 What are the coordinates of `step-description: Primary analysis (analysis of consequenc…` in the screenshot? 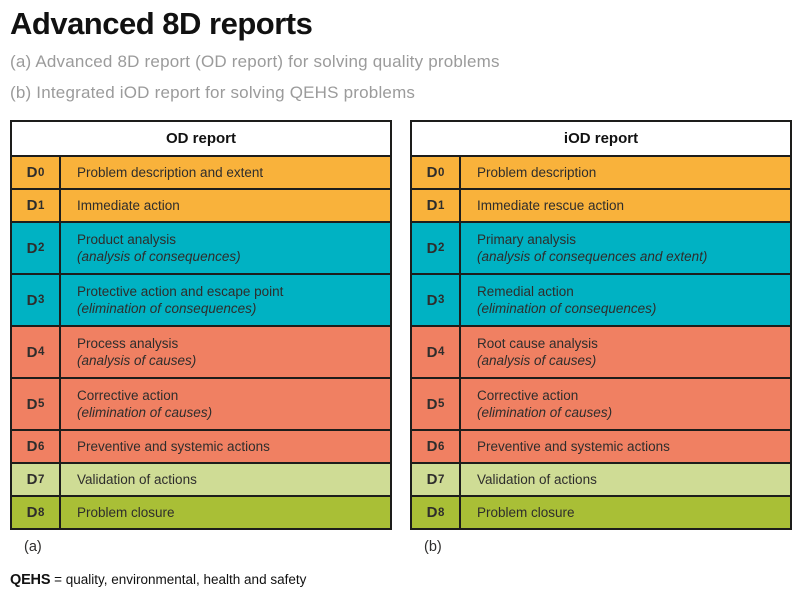 It's located at (625, 248).